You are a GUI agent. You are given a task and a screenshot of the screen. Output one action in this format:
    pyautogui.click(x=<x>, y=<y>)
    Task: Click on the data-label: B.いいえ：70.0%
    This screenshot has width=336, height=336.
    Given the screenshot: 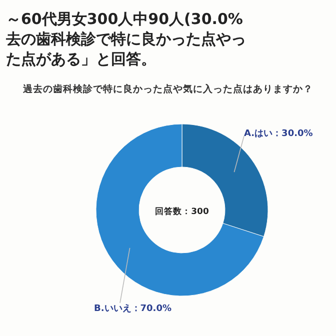 What is the action you would take?
    pyautogui.click(x=133, y=309)
    